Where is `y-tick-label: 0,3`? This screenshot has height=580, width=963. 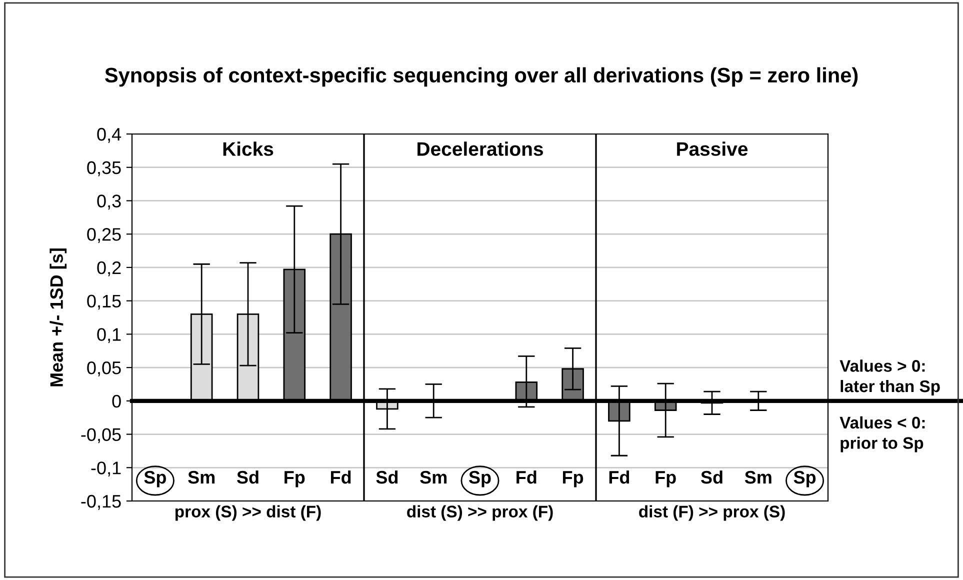 y-tick-label: 0,3 is located at coordinates (109, 202).